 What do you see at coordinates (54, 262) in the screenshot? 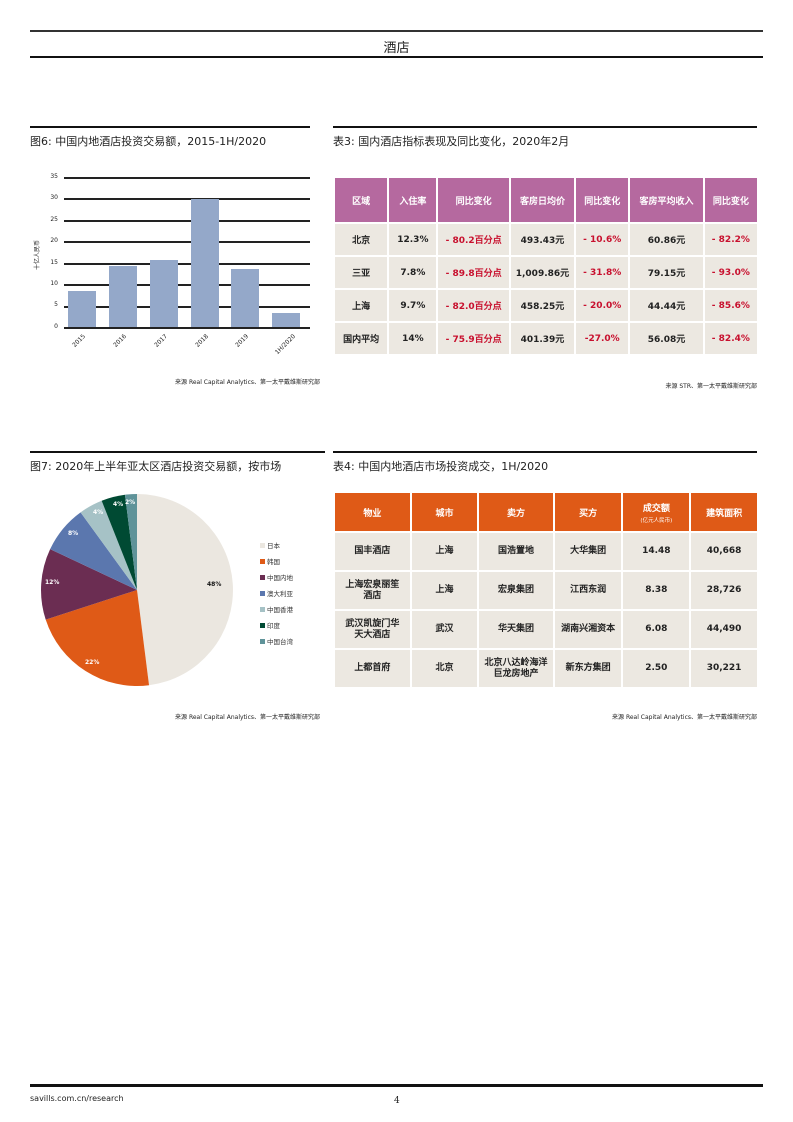
I see `y-tick: 15` at bounding box center [54, 262].